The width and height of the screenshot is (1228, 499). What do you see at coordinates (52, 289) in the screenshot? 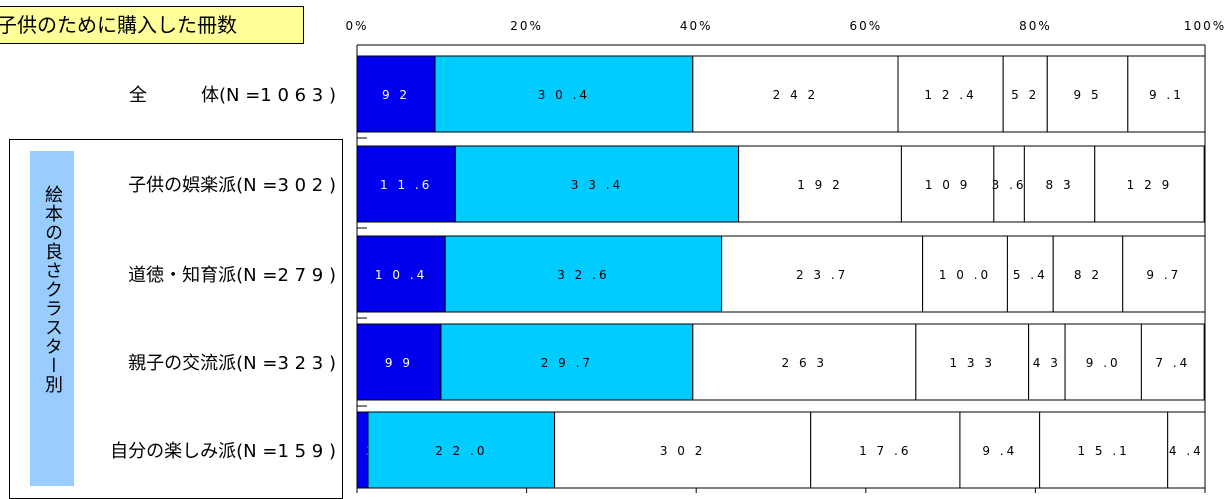
I see `cluster-group-label-text: 絵本の良さクラスター別` at bounding box center [52, 289].